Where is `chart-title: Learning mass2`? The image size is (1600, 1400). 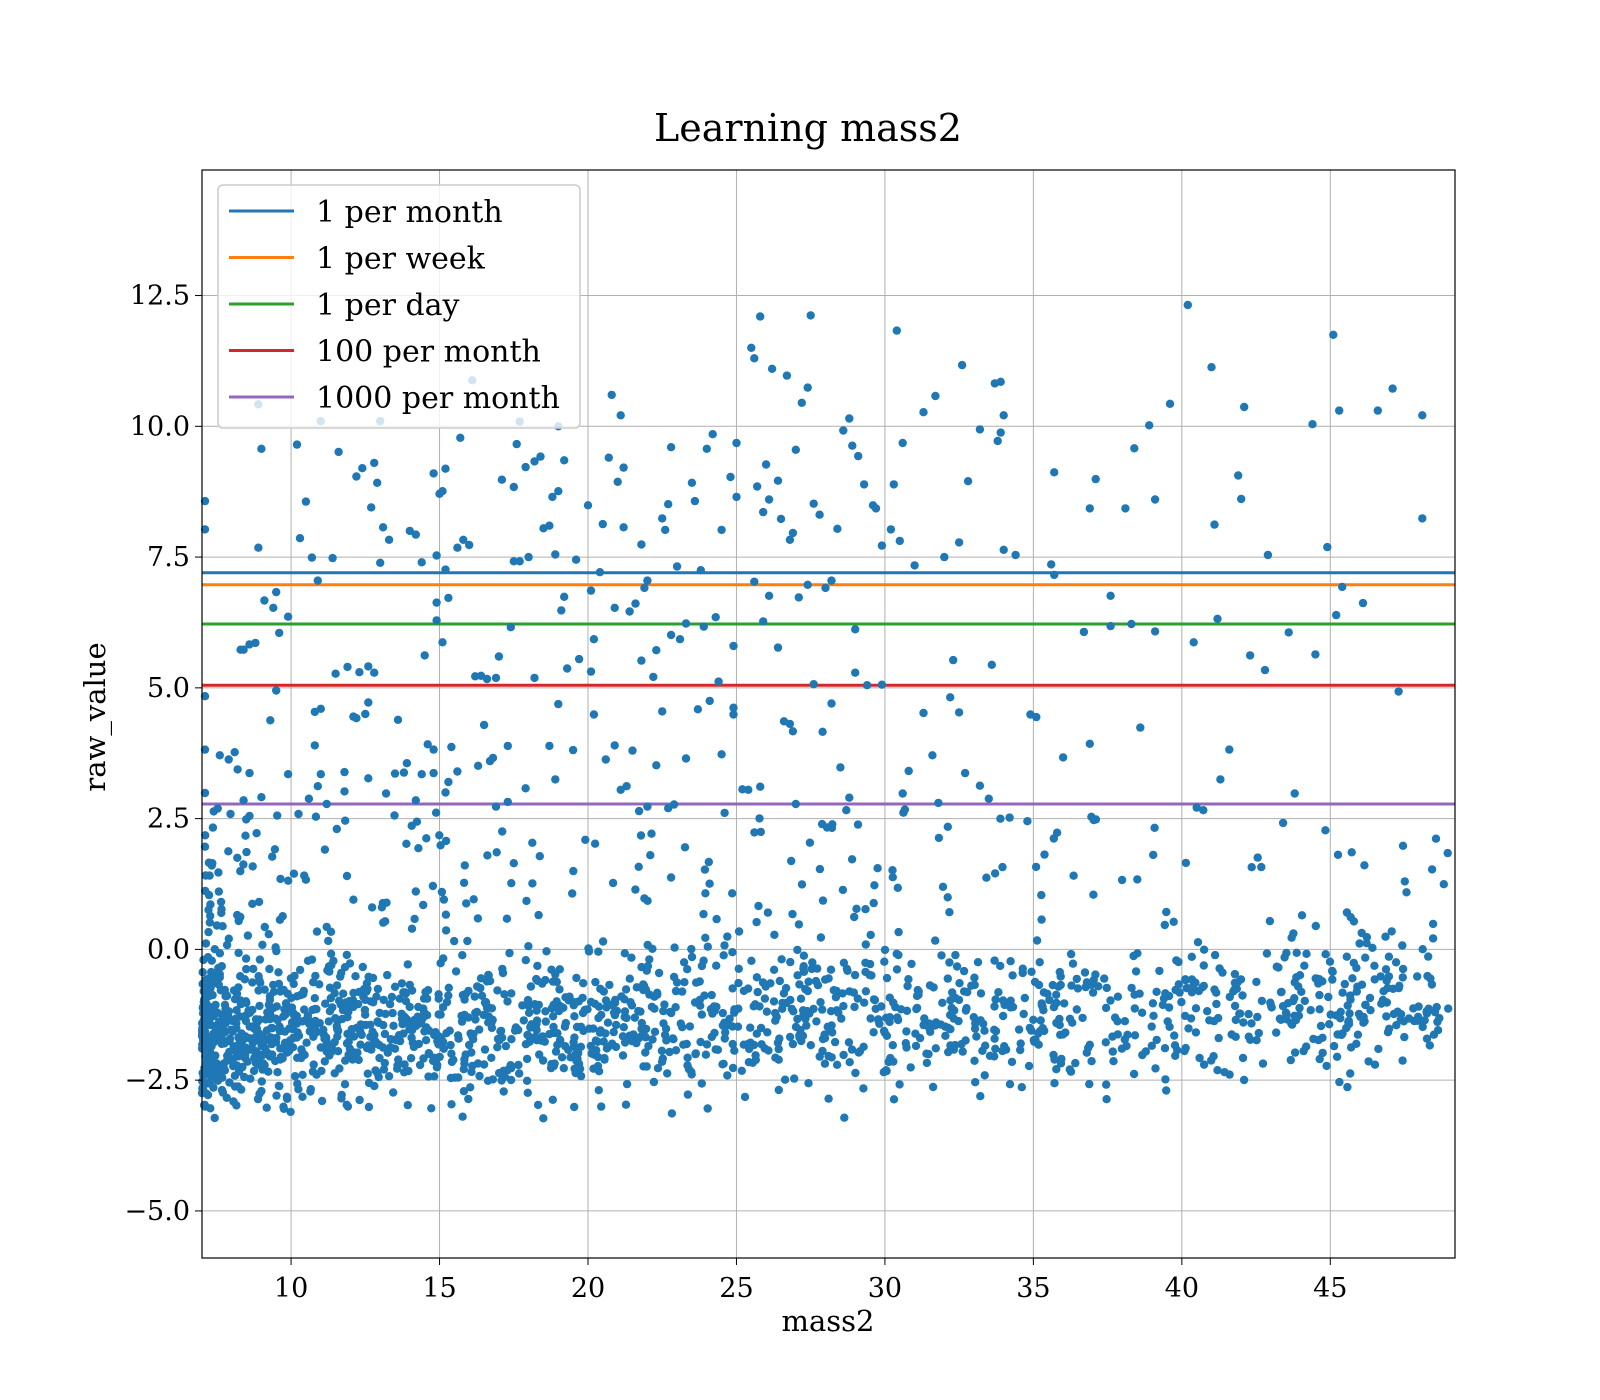
chart-title: Learning mass2 is located at coordinates (808, 128).